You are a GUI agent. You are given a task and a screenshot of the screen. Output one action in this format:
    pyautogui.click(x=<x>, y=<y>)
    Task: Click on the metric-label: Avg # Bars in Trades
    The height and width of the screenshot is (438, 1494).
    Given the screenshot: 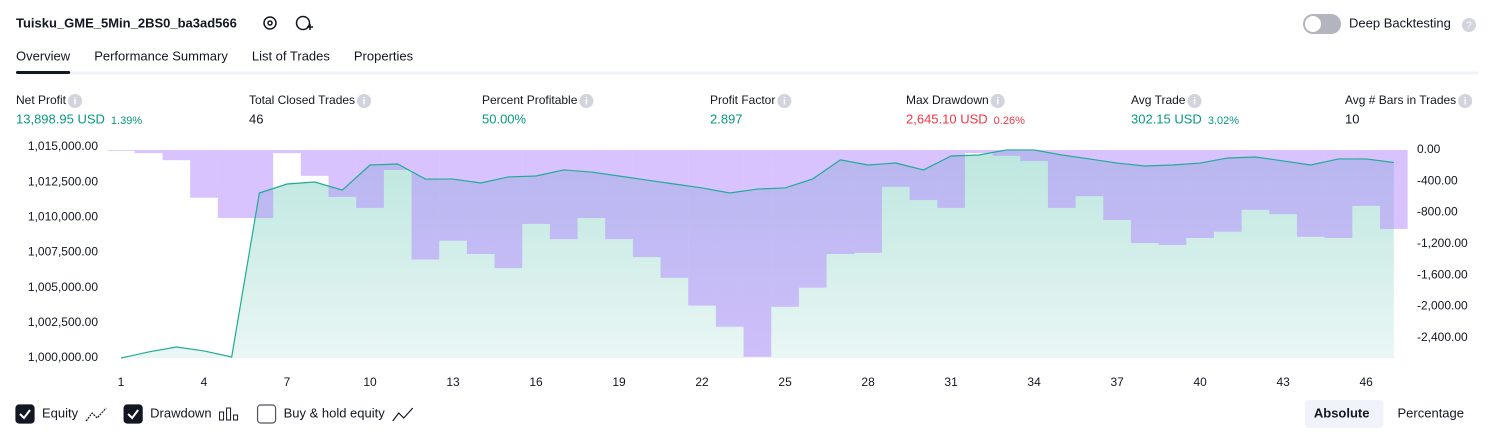 What is the action you would take?
    pyautogui.click(x=1400, y=100)
    